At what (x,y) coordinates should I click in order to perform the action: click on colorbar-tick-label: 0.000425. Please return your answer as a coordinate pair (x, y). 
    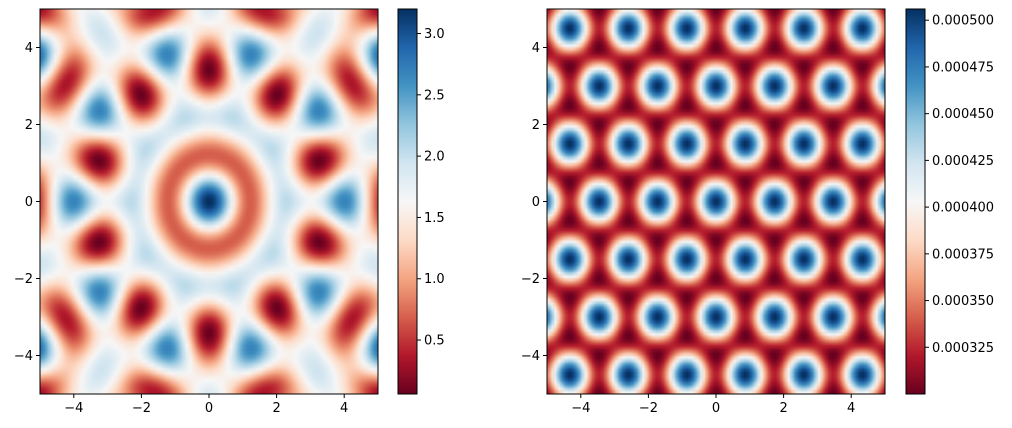
    Looking at the image, I should click on (963, 161).